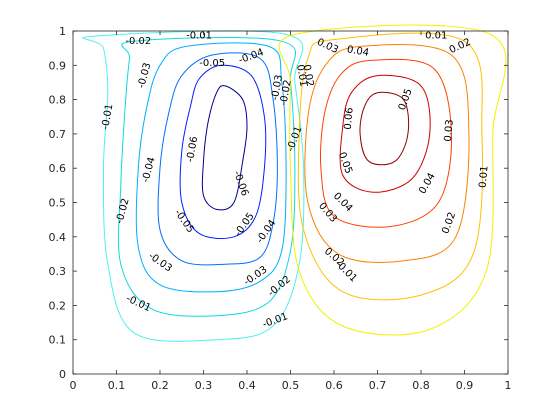 Image resolution: width=560 pixels, height=420 pixels. I want to click on contour-label: -0.05, so click(212, 63).